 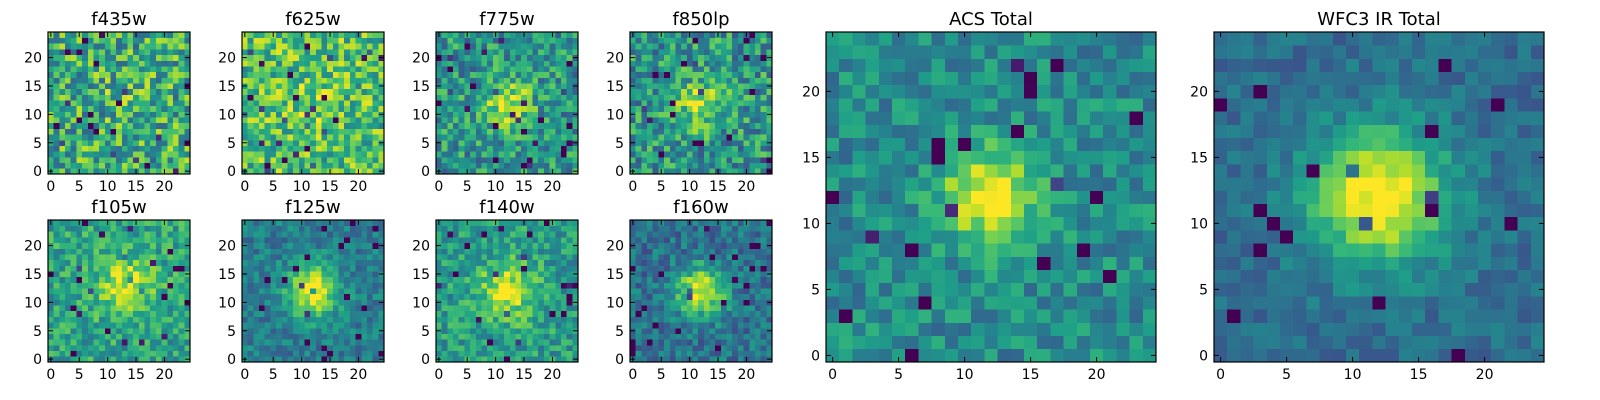 I want to click on y-tick-label: 5, so click(x=231, y=332).